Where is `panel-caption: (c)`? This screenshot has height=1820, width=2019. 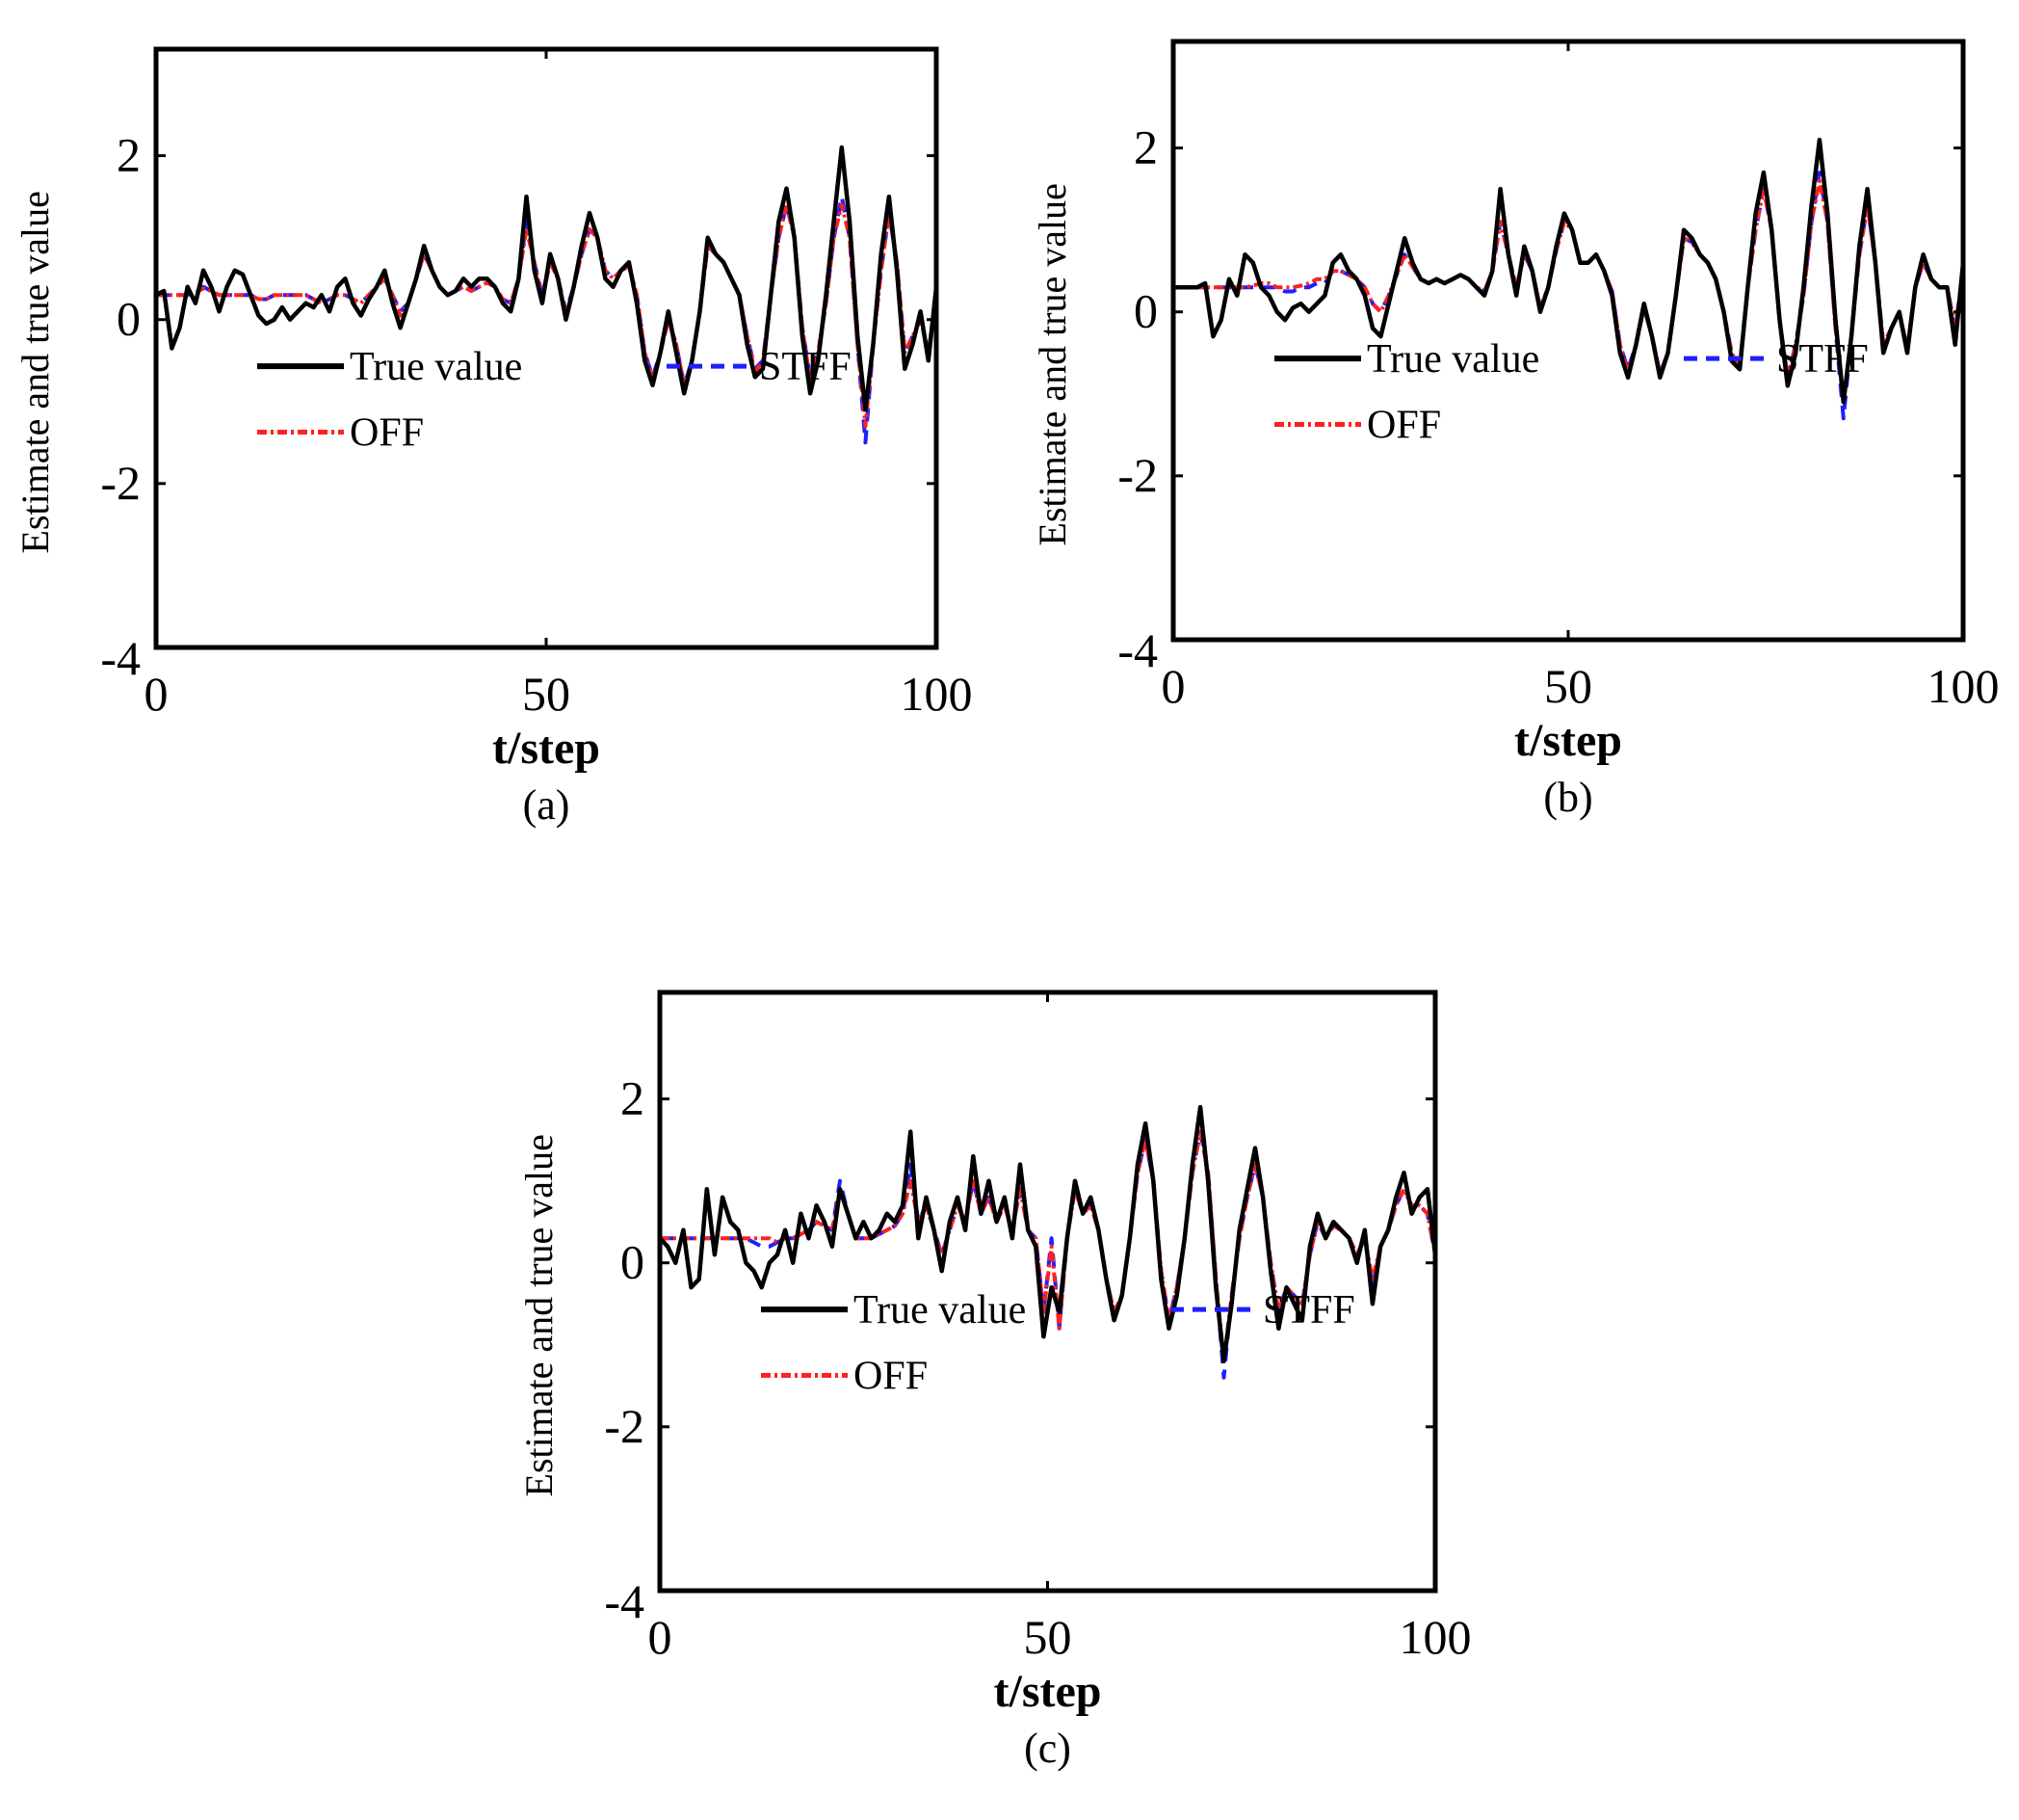 panel-caption: (c) is located at coordinates (1048, 1748).